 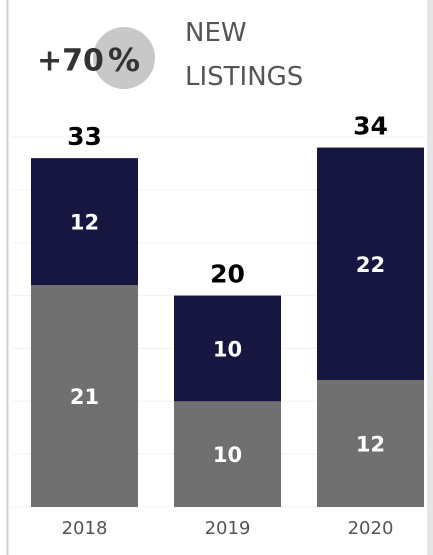 I want to click on value-label: 21, so click(x=84, y=397).